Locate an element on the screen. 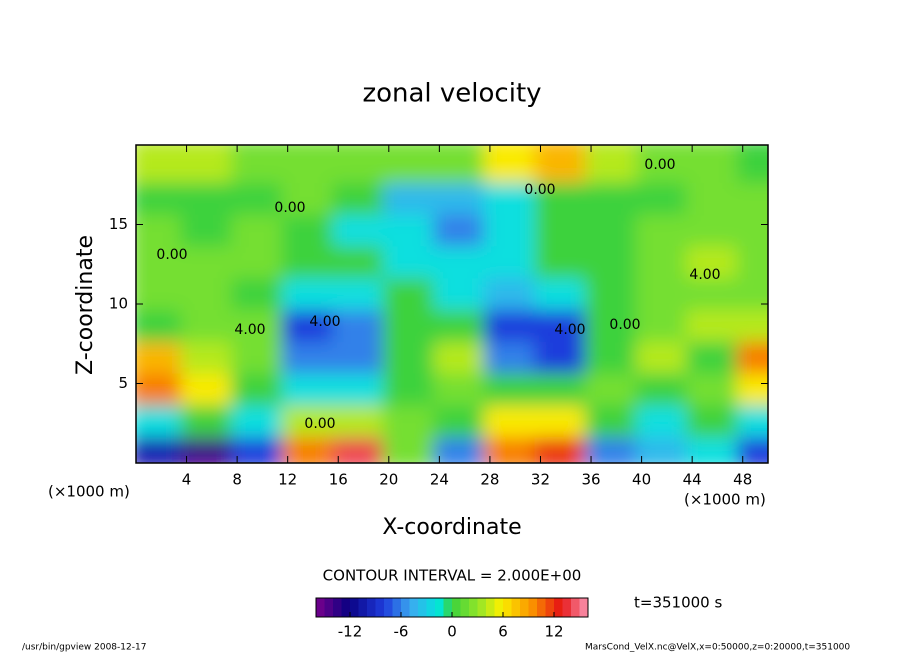 The height and width of the screenshot is (654, 904). footer-left: /usr/bin/gpview 2008-12-17 is located at coordinates (84, 648).